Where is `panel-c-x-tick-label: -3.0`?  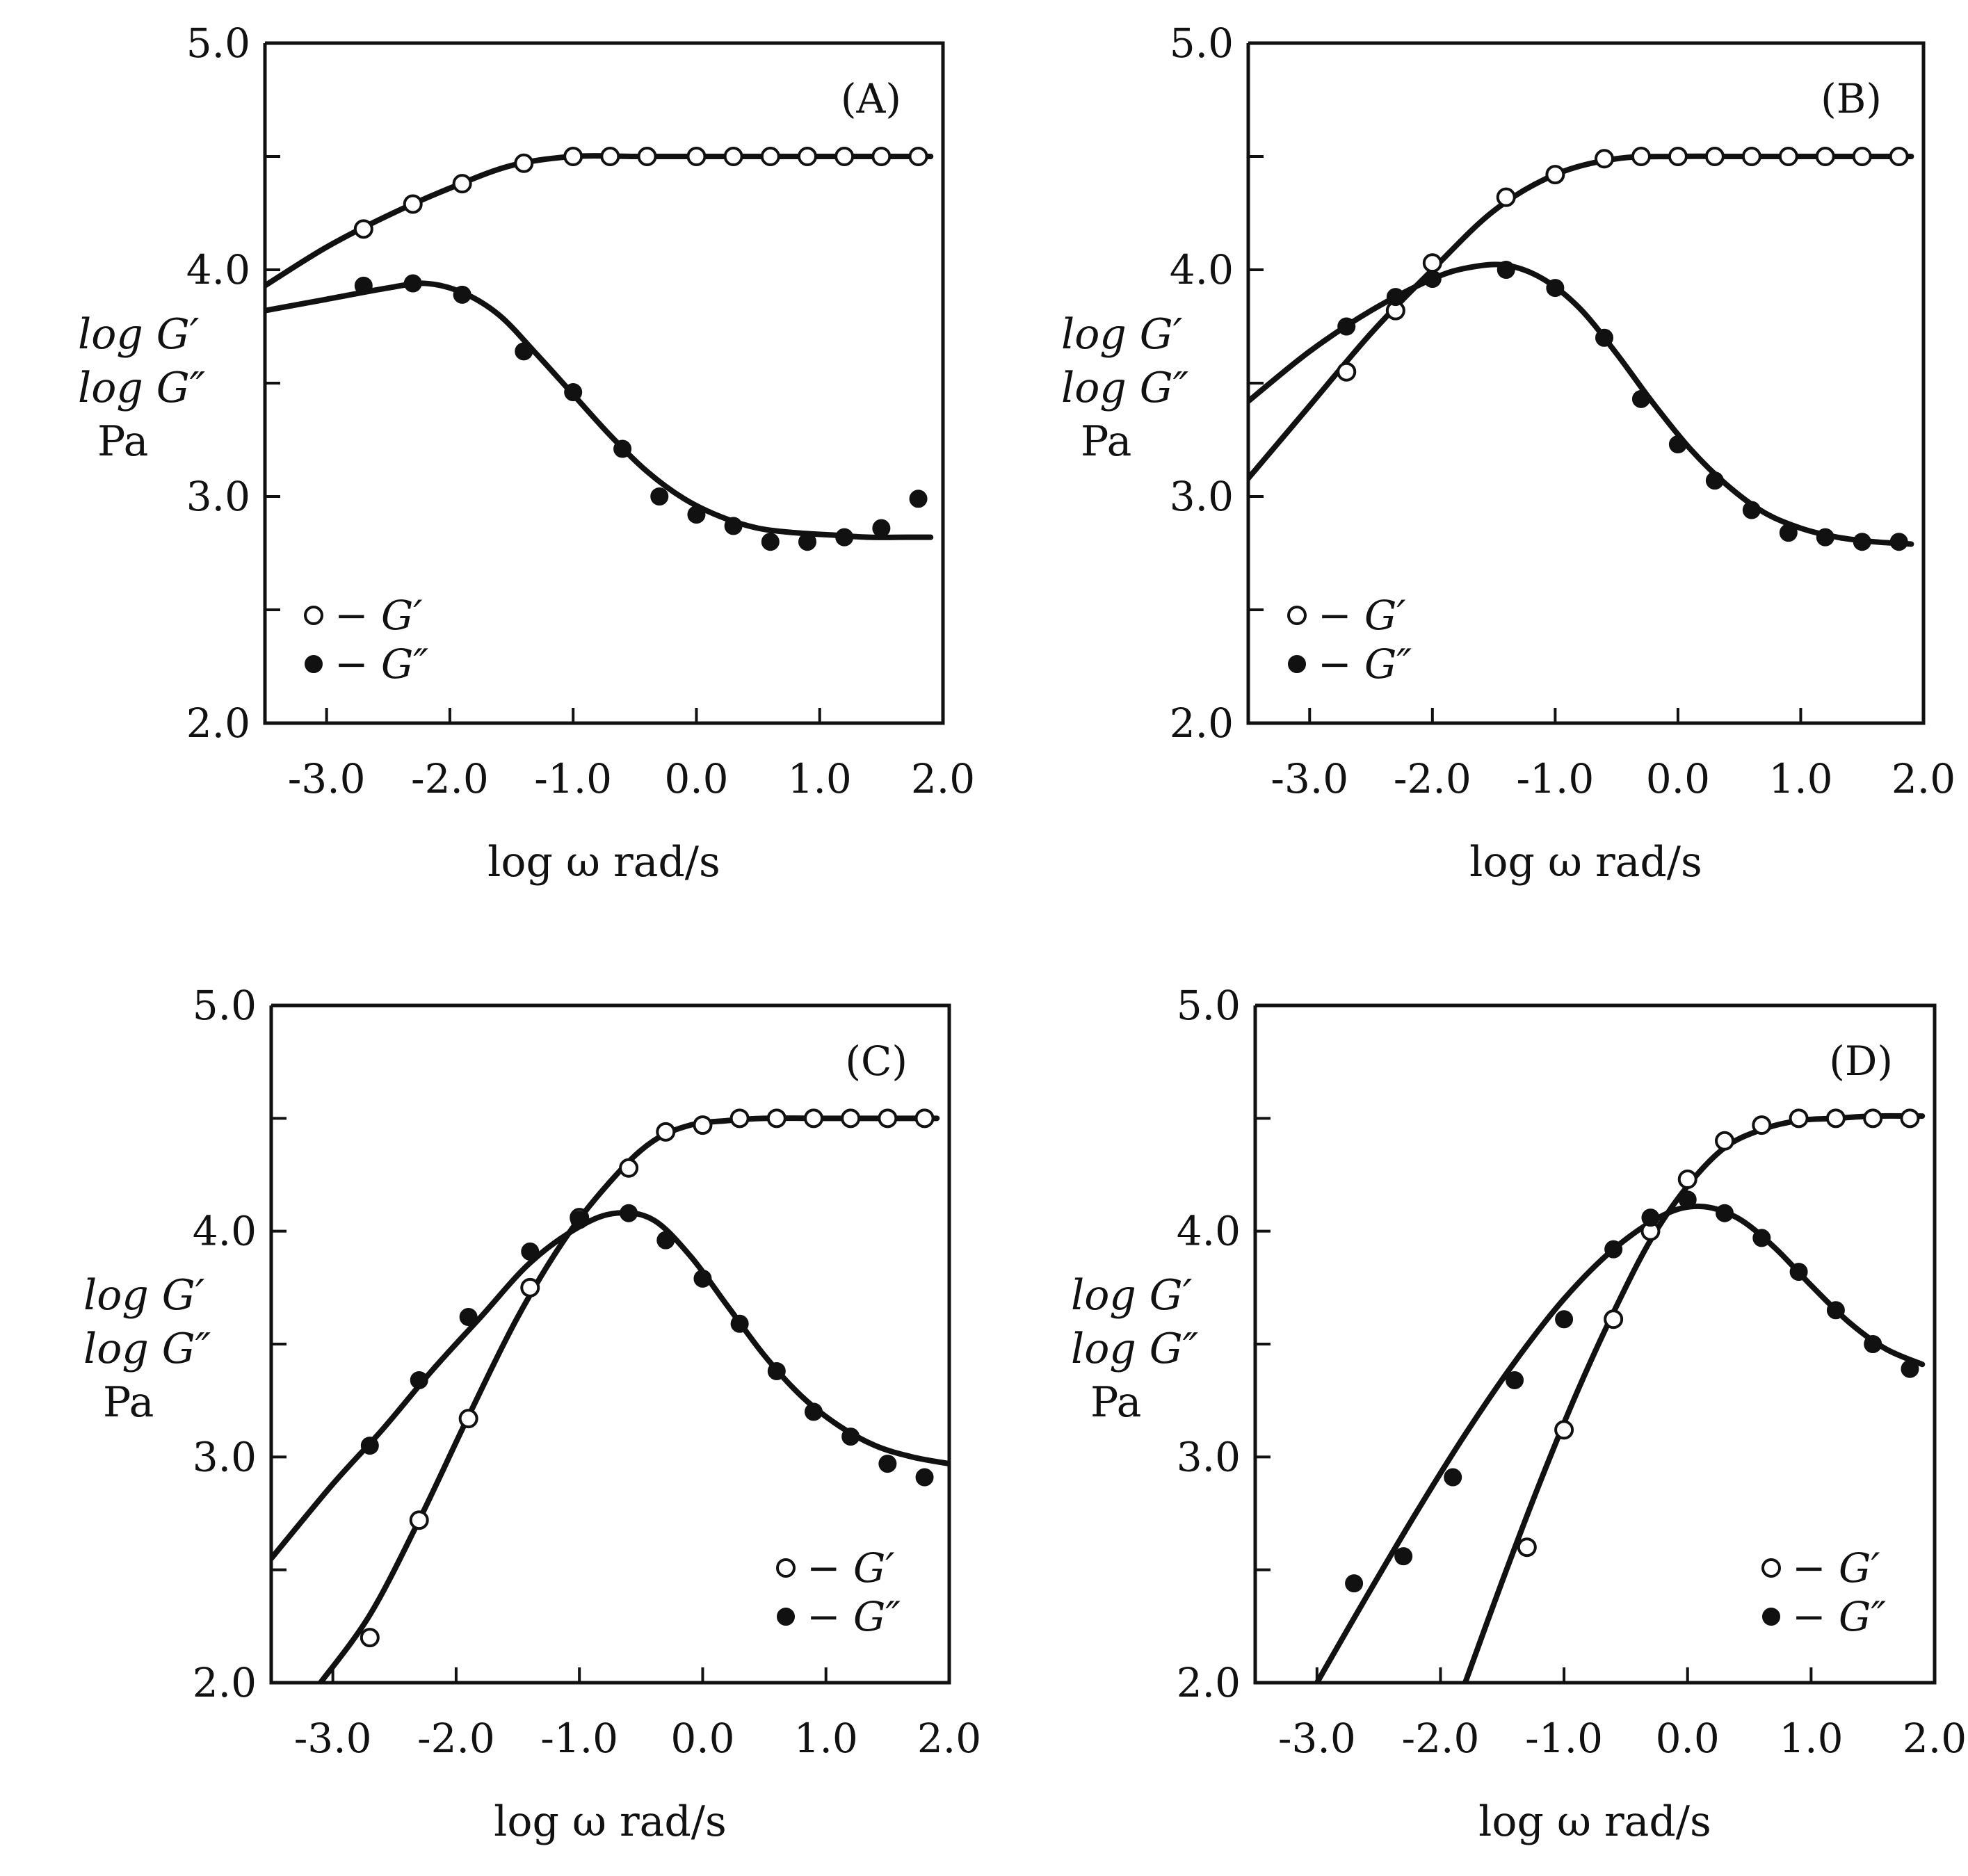 panel-c-x-tick-label: -3.0 is located at coordinates (333, 1738).